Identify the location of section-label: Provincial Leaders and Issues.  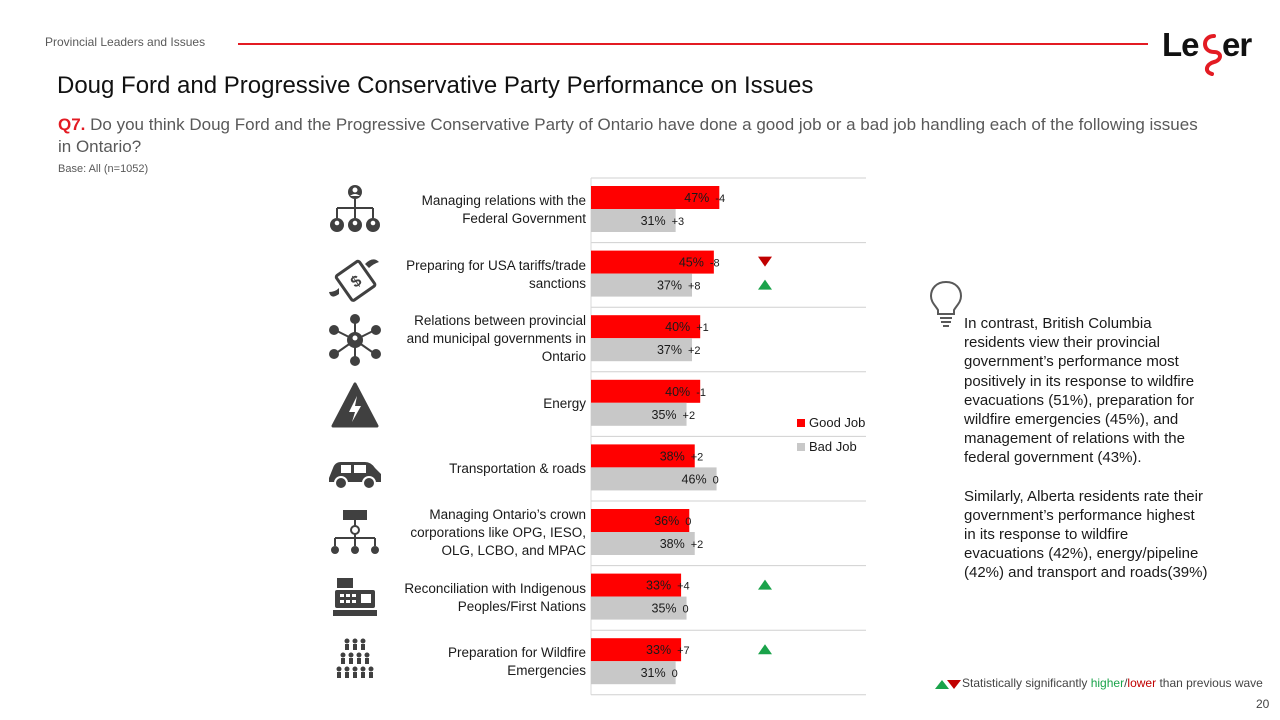
(125, 42).